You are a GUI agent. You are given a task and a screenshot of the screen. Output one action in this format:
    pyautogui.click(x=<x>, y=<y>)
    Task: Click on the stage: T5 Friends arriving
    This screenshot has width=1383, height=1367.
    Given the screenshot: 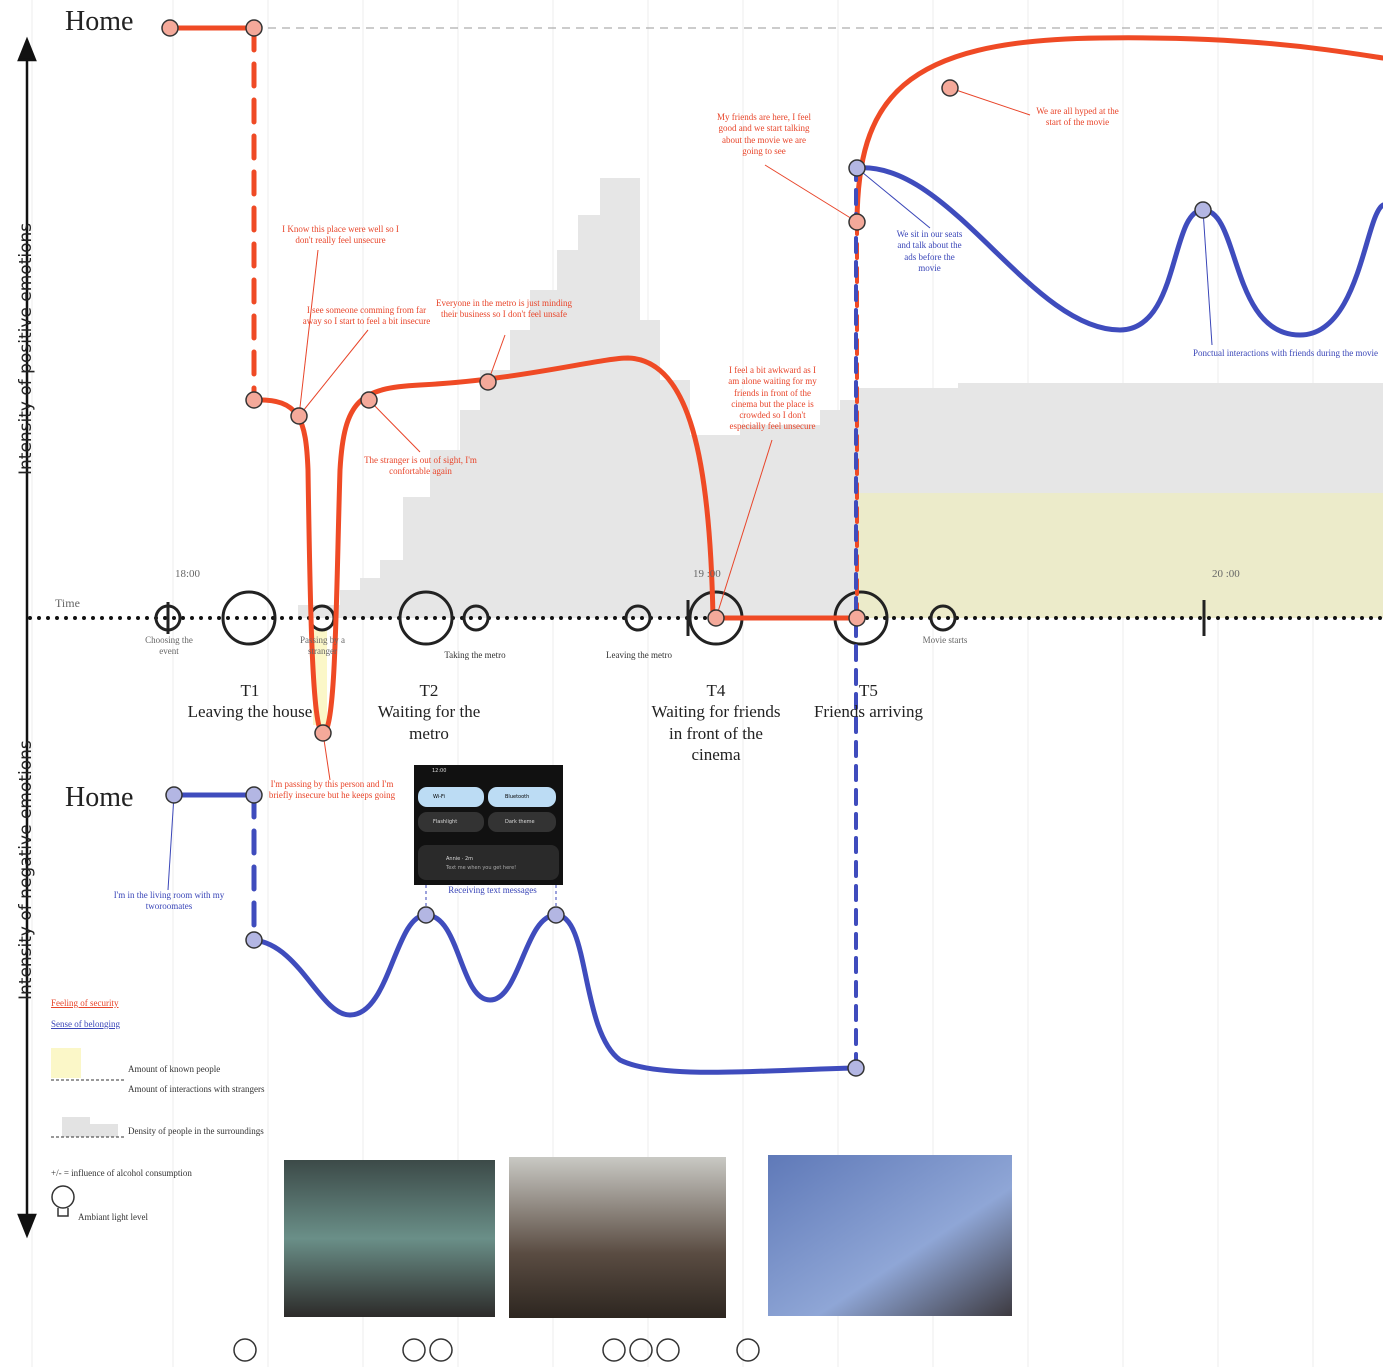 What is the action you would take?
    pyautogui.click(x=868, y=701)
    